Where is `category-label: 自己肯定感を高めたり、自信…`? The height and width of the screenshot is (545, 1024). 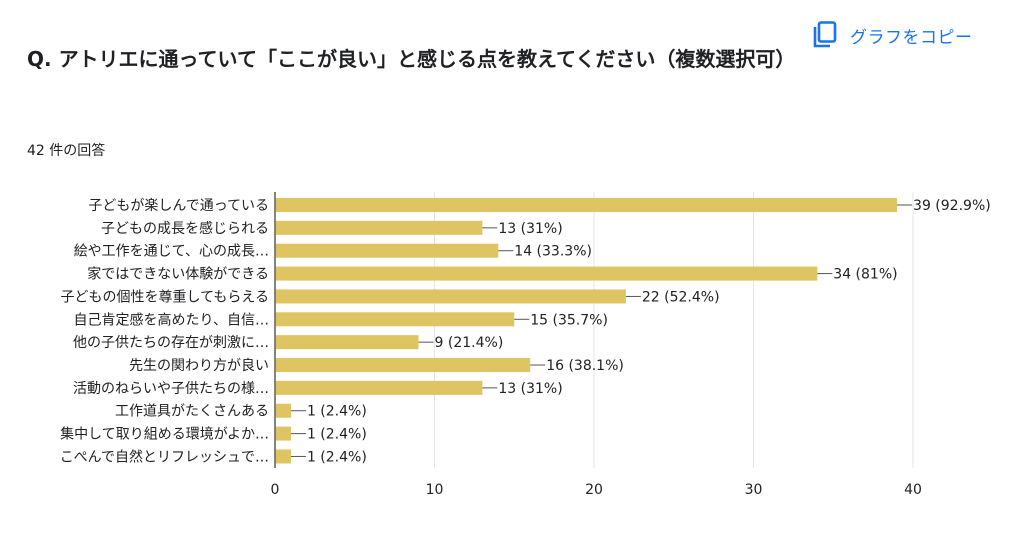
category-label: 自己肯定感を高めたり、自信… is located at coordinates (171, 319).